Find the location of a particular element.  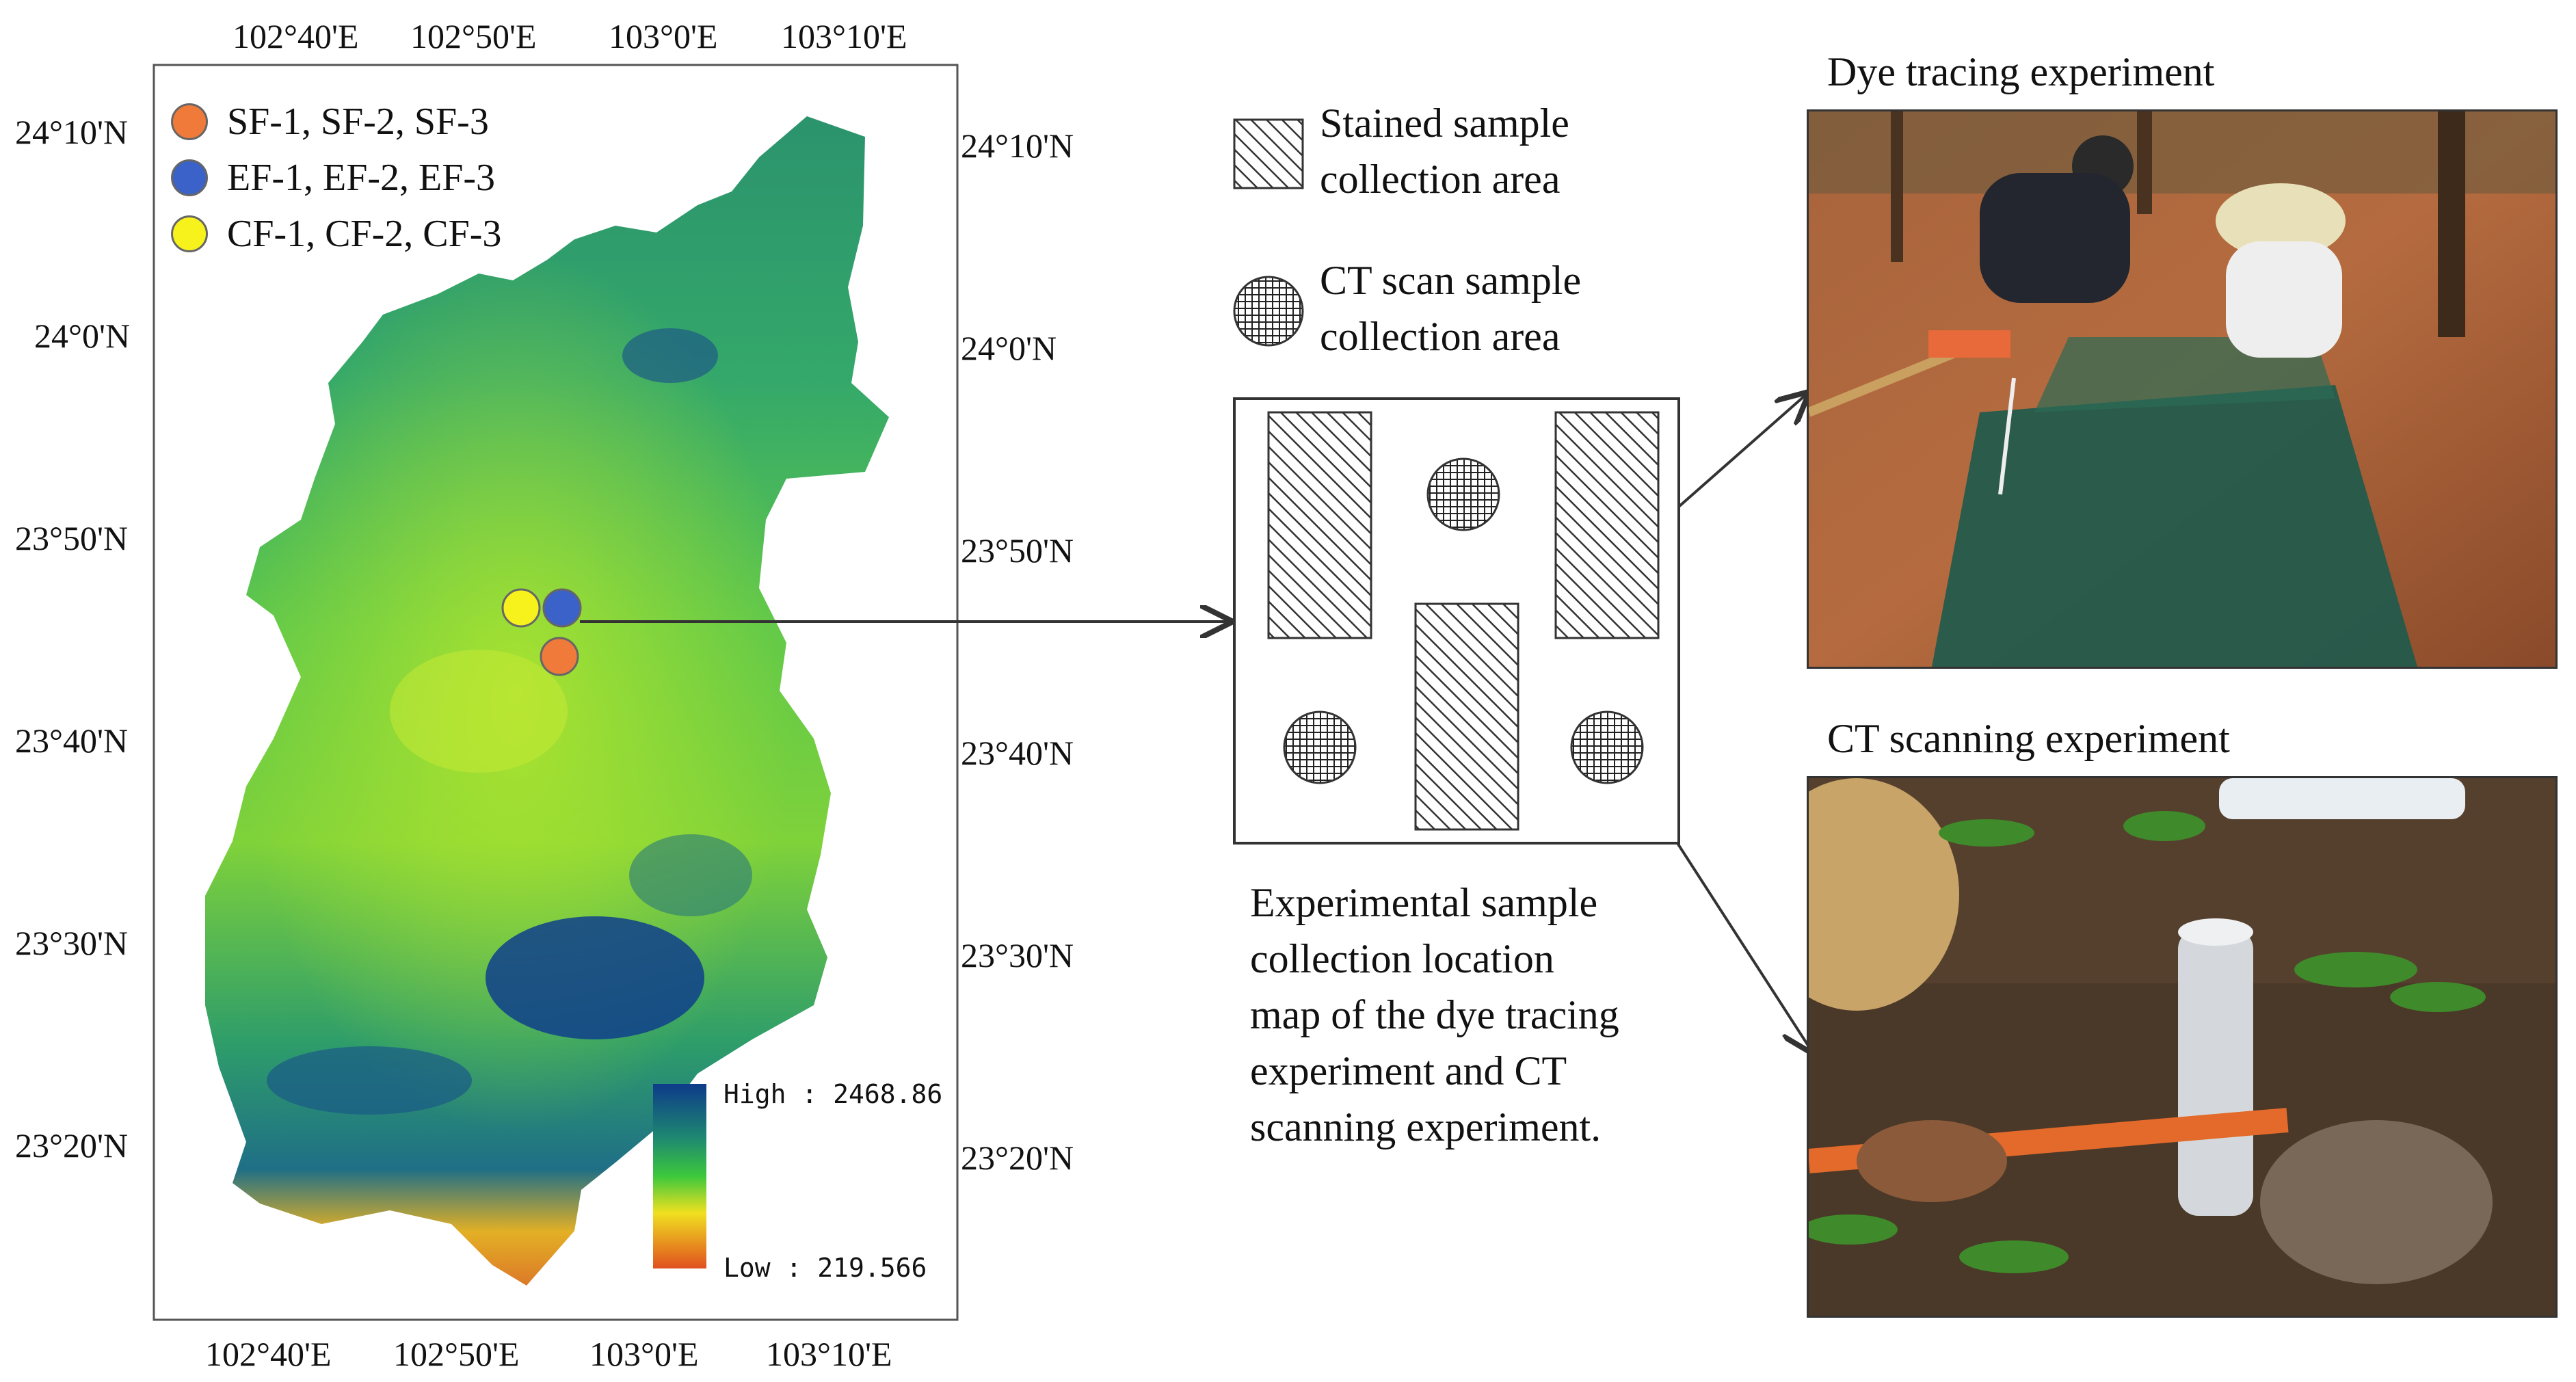

diagram-caption-line: collection location is located at coordinates (1402, 959).